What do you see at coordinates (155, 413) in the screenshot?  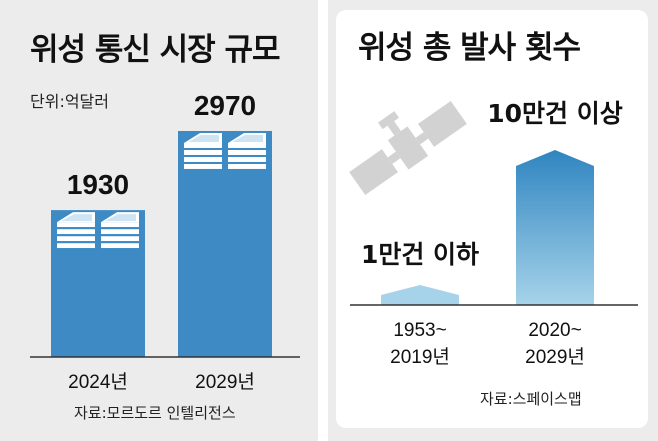 I see `market-size-source: 자료:모르도르 인텔리전스` at bounding box center [155, 413].